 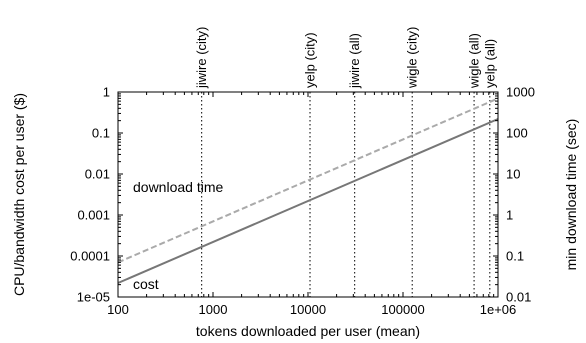 What do you see at coordinates (93, 297) in the screenshot?
I see `y-tick-label: 1e-05` at bounding box center [93, 297].